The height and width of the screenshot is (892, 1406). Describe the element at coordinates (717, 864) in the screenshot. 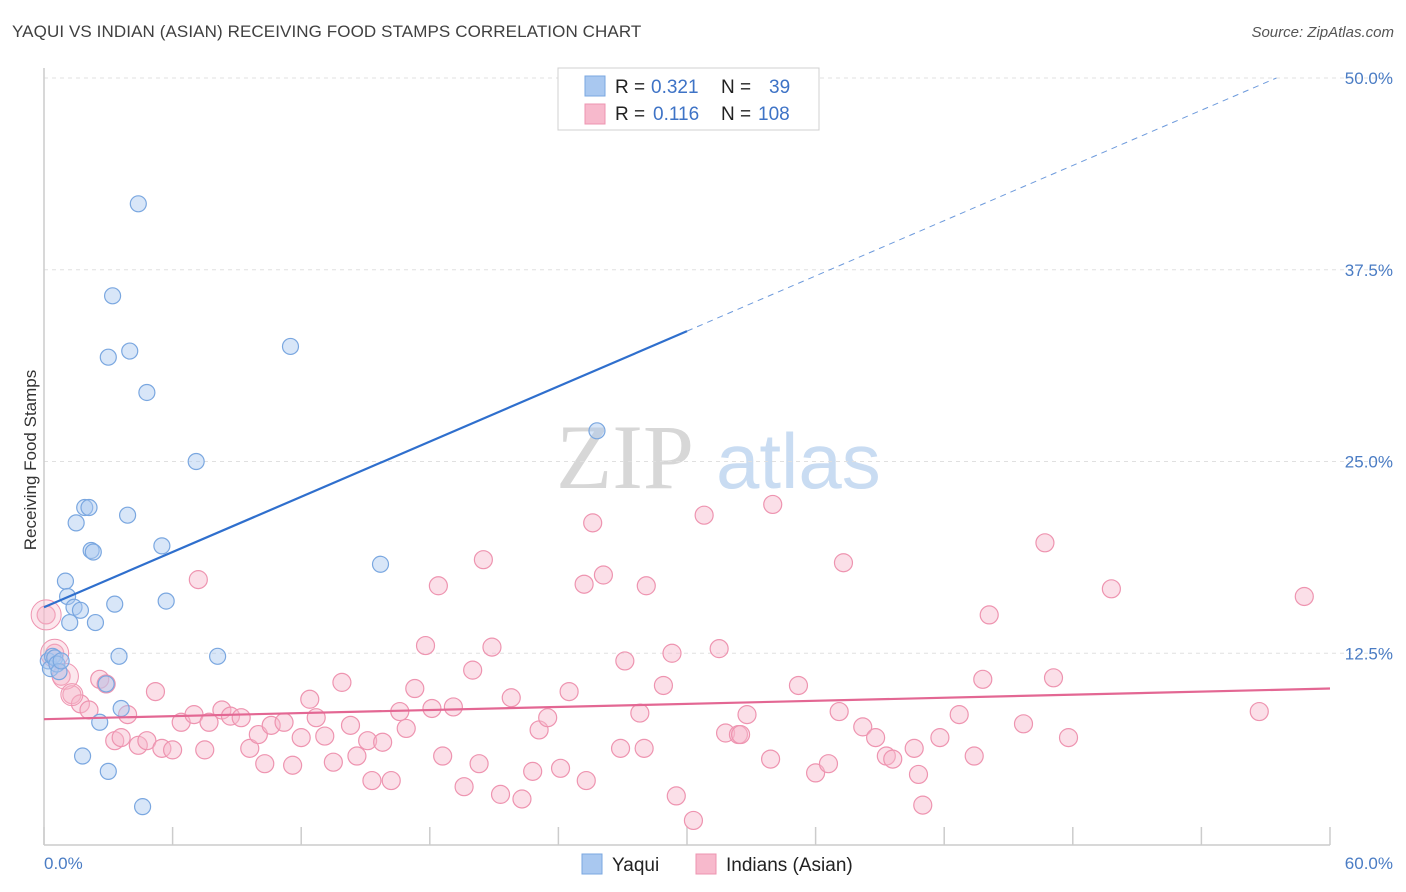

I see `series-legend: Yaqui Indians (Asian)` at that location.